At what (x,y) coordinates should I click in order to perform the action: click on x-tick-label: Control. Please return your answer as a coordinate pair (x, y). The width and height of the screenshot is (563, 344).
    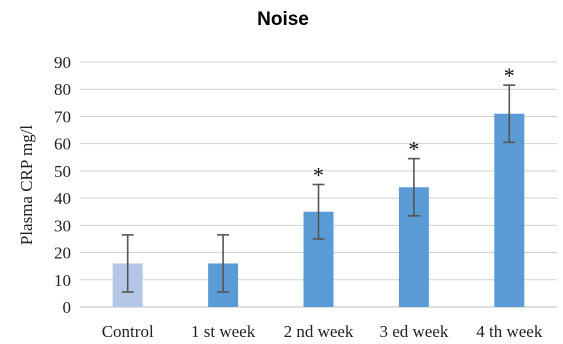
    Looking at the image, I should click on (128, 331).